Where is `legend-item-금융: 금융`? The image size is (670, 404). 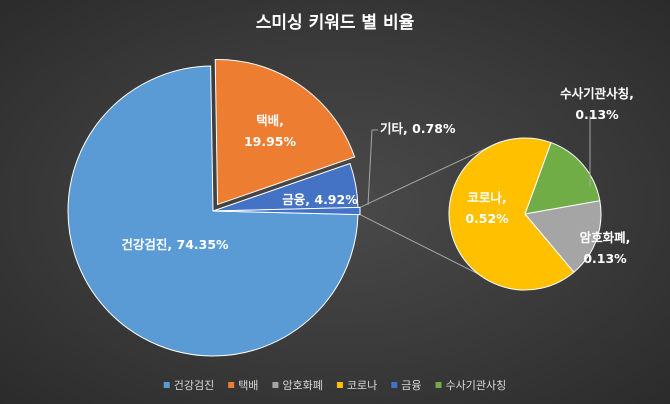
legend-item-금융: 금융 is located at coordinates (406, 385).